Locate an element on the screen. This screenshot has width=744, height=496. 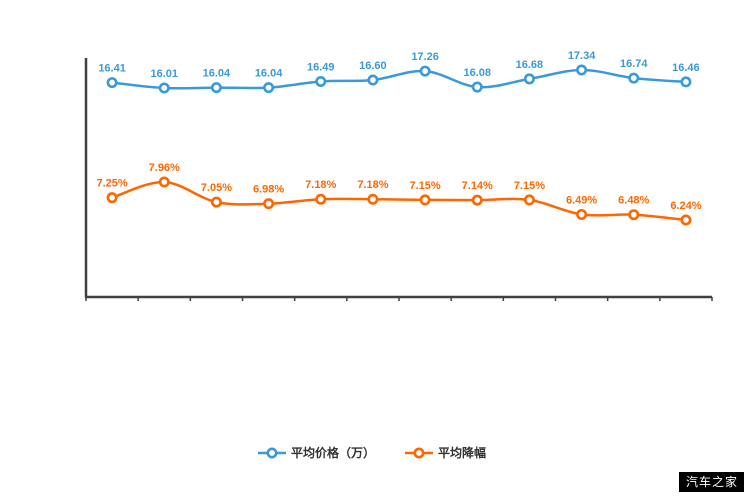
data-point-label: 7.25% is located at coordinates (111, 184).